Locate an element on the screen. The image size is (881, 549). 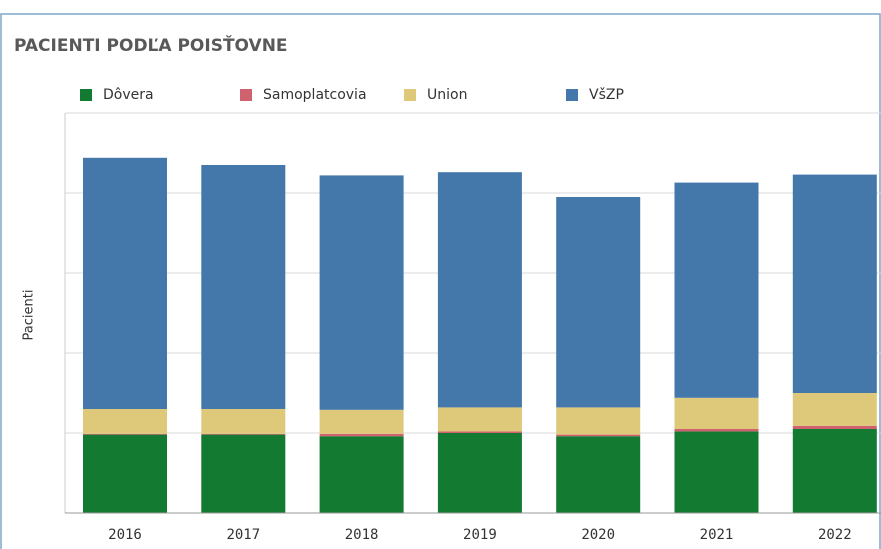
x-tick-label: 2017 is located at coordinates (243, 535).